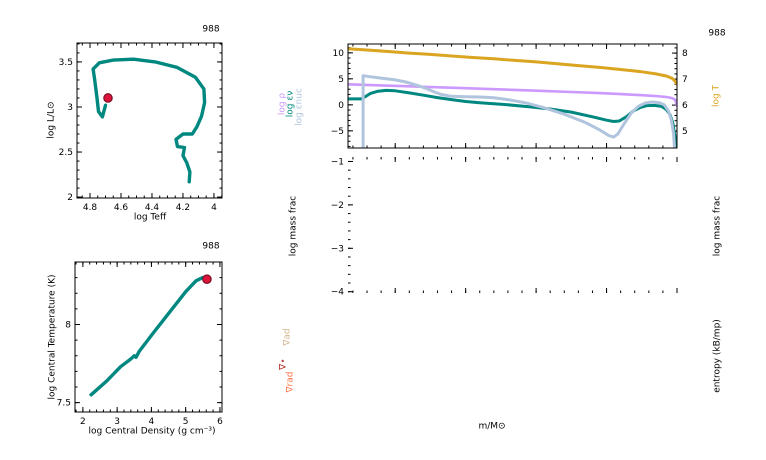 This screenshot has width=766, height=460. What do you see at coordinates (341, 106) in the screenshot?
I see `svg-text: 0` at bounding box center [341, 106].